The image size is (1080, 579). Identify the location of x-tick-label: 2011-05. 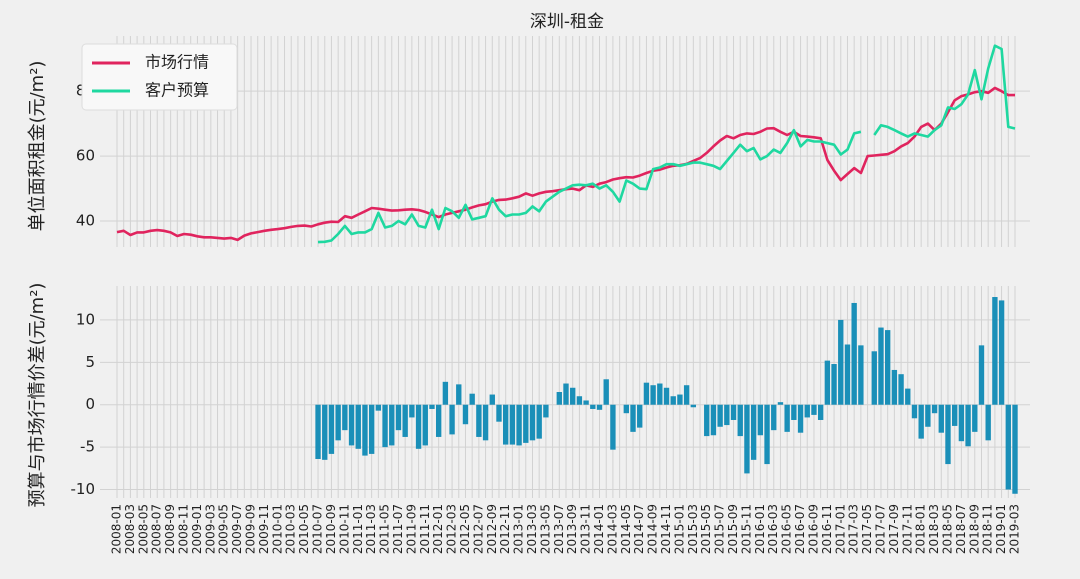
(385, 529).